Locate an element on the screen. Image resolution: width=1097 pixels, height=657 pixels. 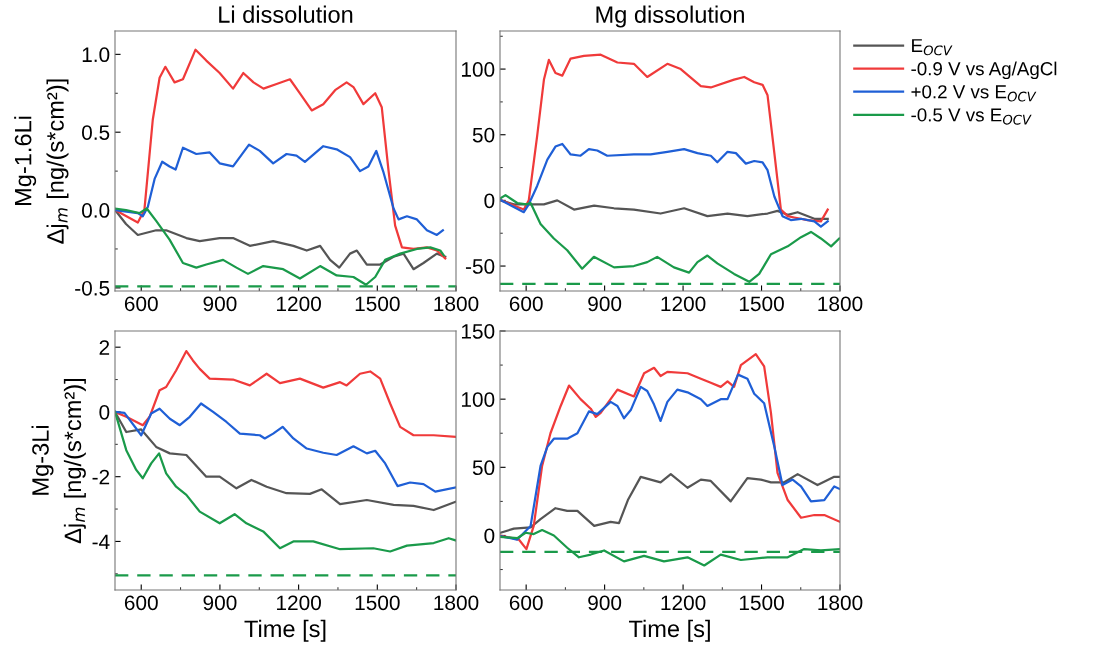
legend-label: -0.5 V vs E$_{OCV}$ is located at coordinates (971, 116).